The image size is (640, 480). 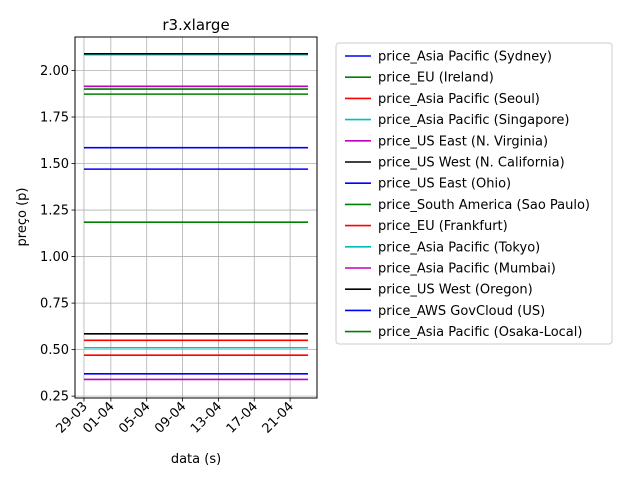 What do you see at coordinates (459, 247) in the screenshot?
I see `legend-label: price_Asia Pacific (Tokyo)` at bounding box center [459, 247].